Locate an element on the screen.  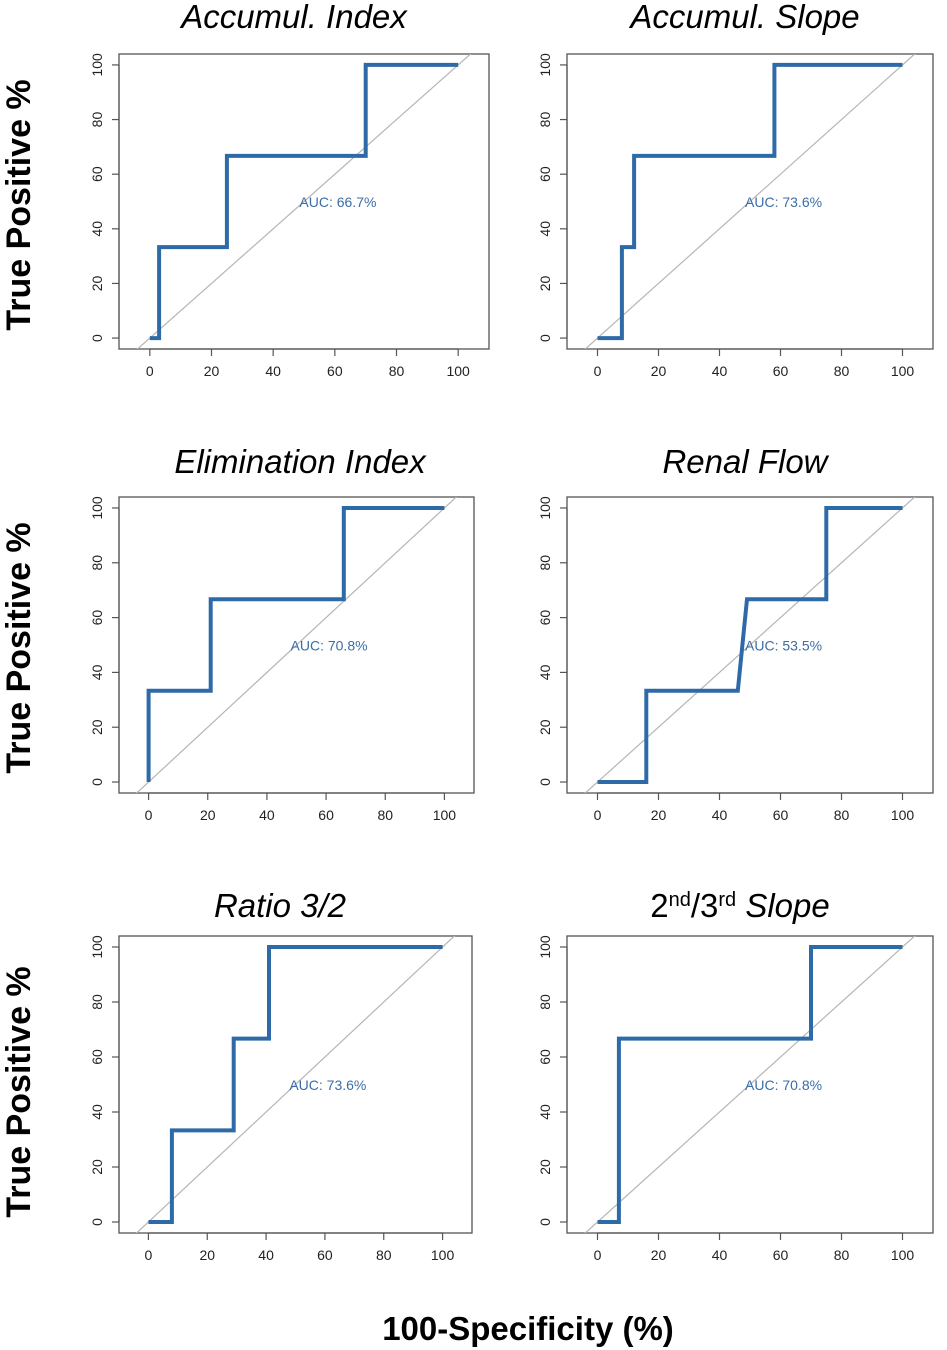
panel-title: Renal Flow is located at coordinates (745, 461).